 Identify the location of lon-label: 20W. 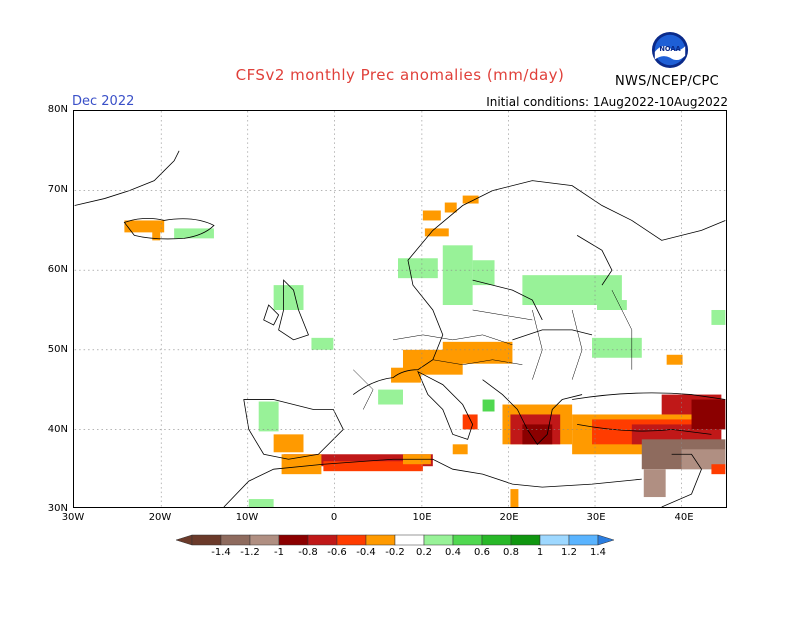
(160, 517).